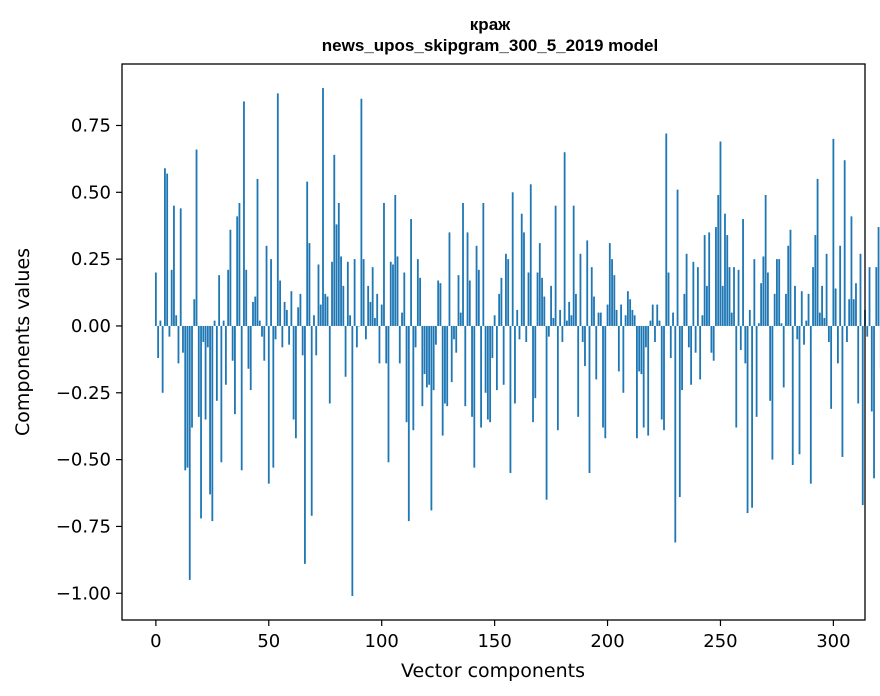 Image resolution: width=880 pixels, height=696 pixels. I want to click on x-axis: 0 50 100 150 200 250 300, so click(500, 636).